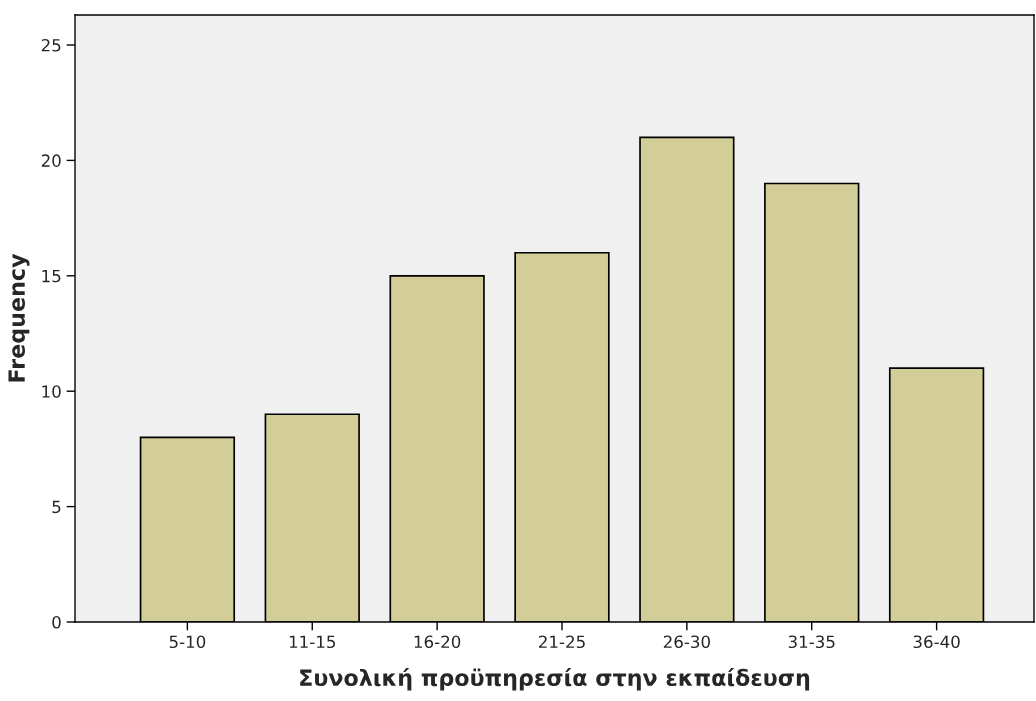 This screenshot has height=701, width=1036. What do you see at coordinates (51, 391) in the screenshot?
I see `y-tick-label: 10` at bounding box center [51, 391].